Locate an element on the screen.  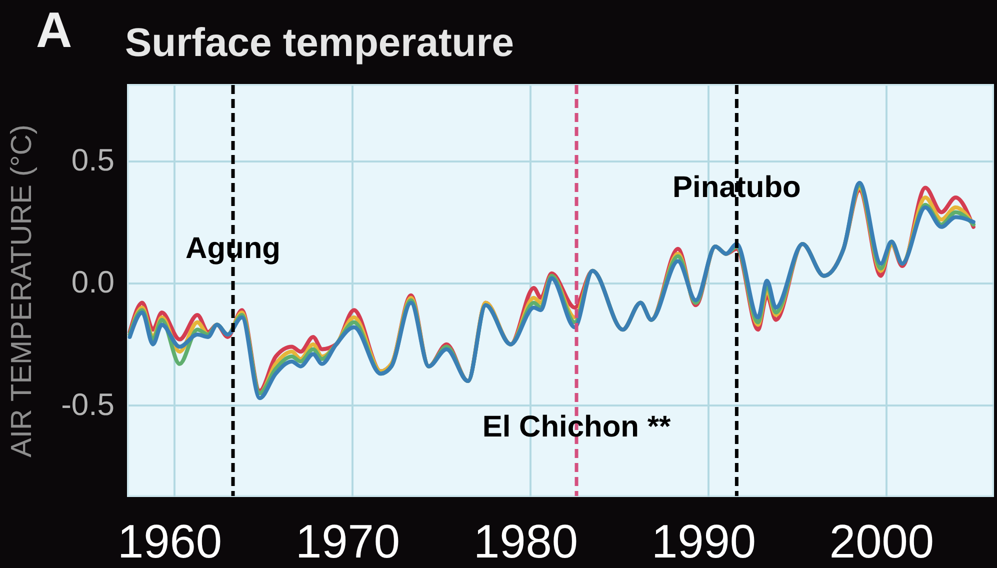
annotation: Agung is located at coordinates (233, 248).